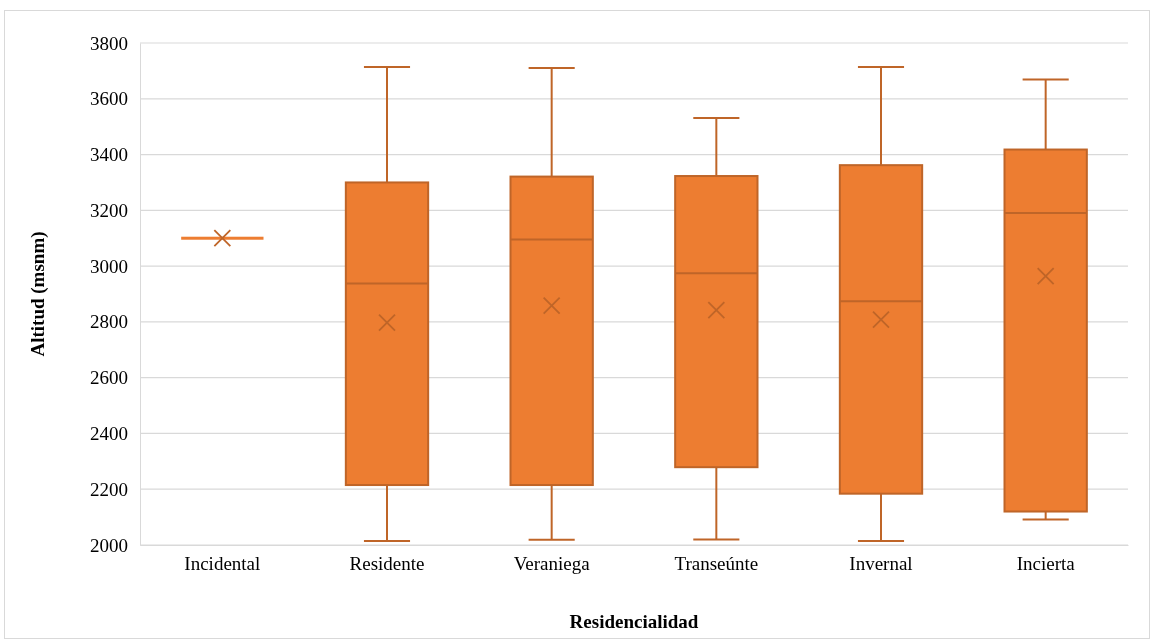  What do you see at coordinates (222, 564) in the screenshot?
I see `x-tick-label: Incidental` at bounding box center [222, 564].